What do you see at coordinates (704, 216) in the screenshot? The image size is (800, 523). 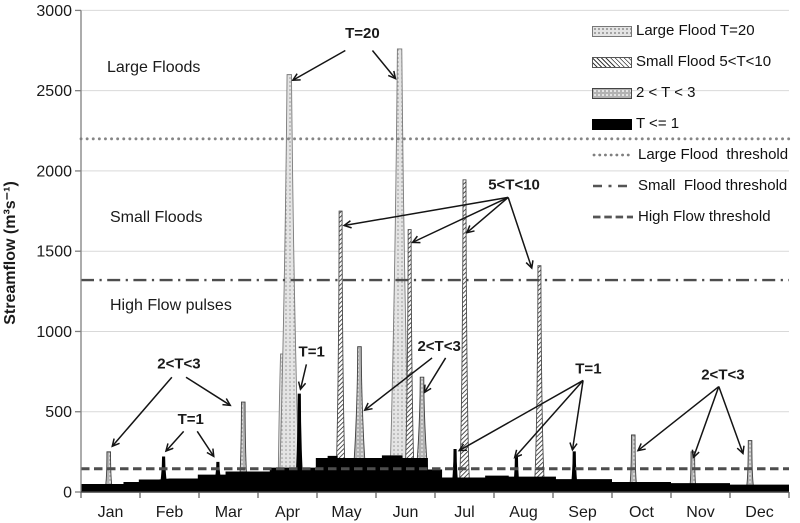 I see `legend-label: High Flow threshold` at bounding box center [704, 216].